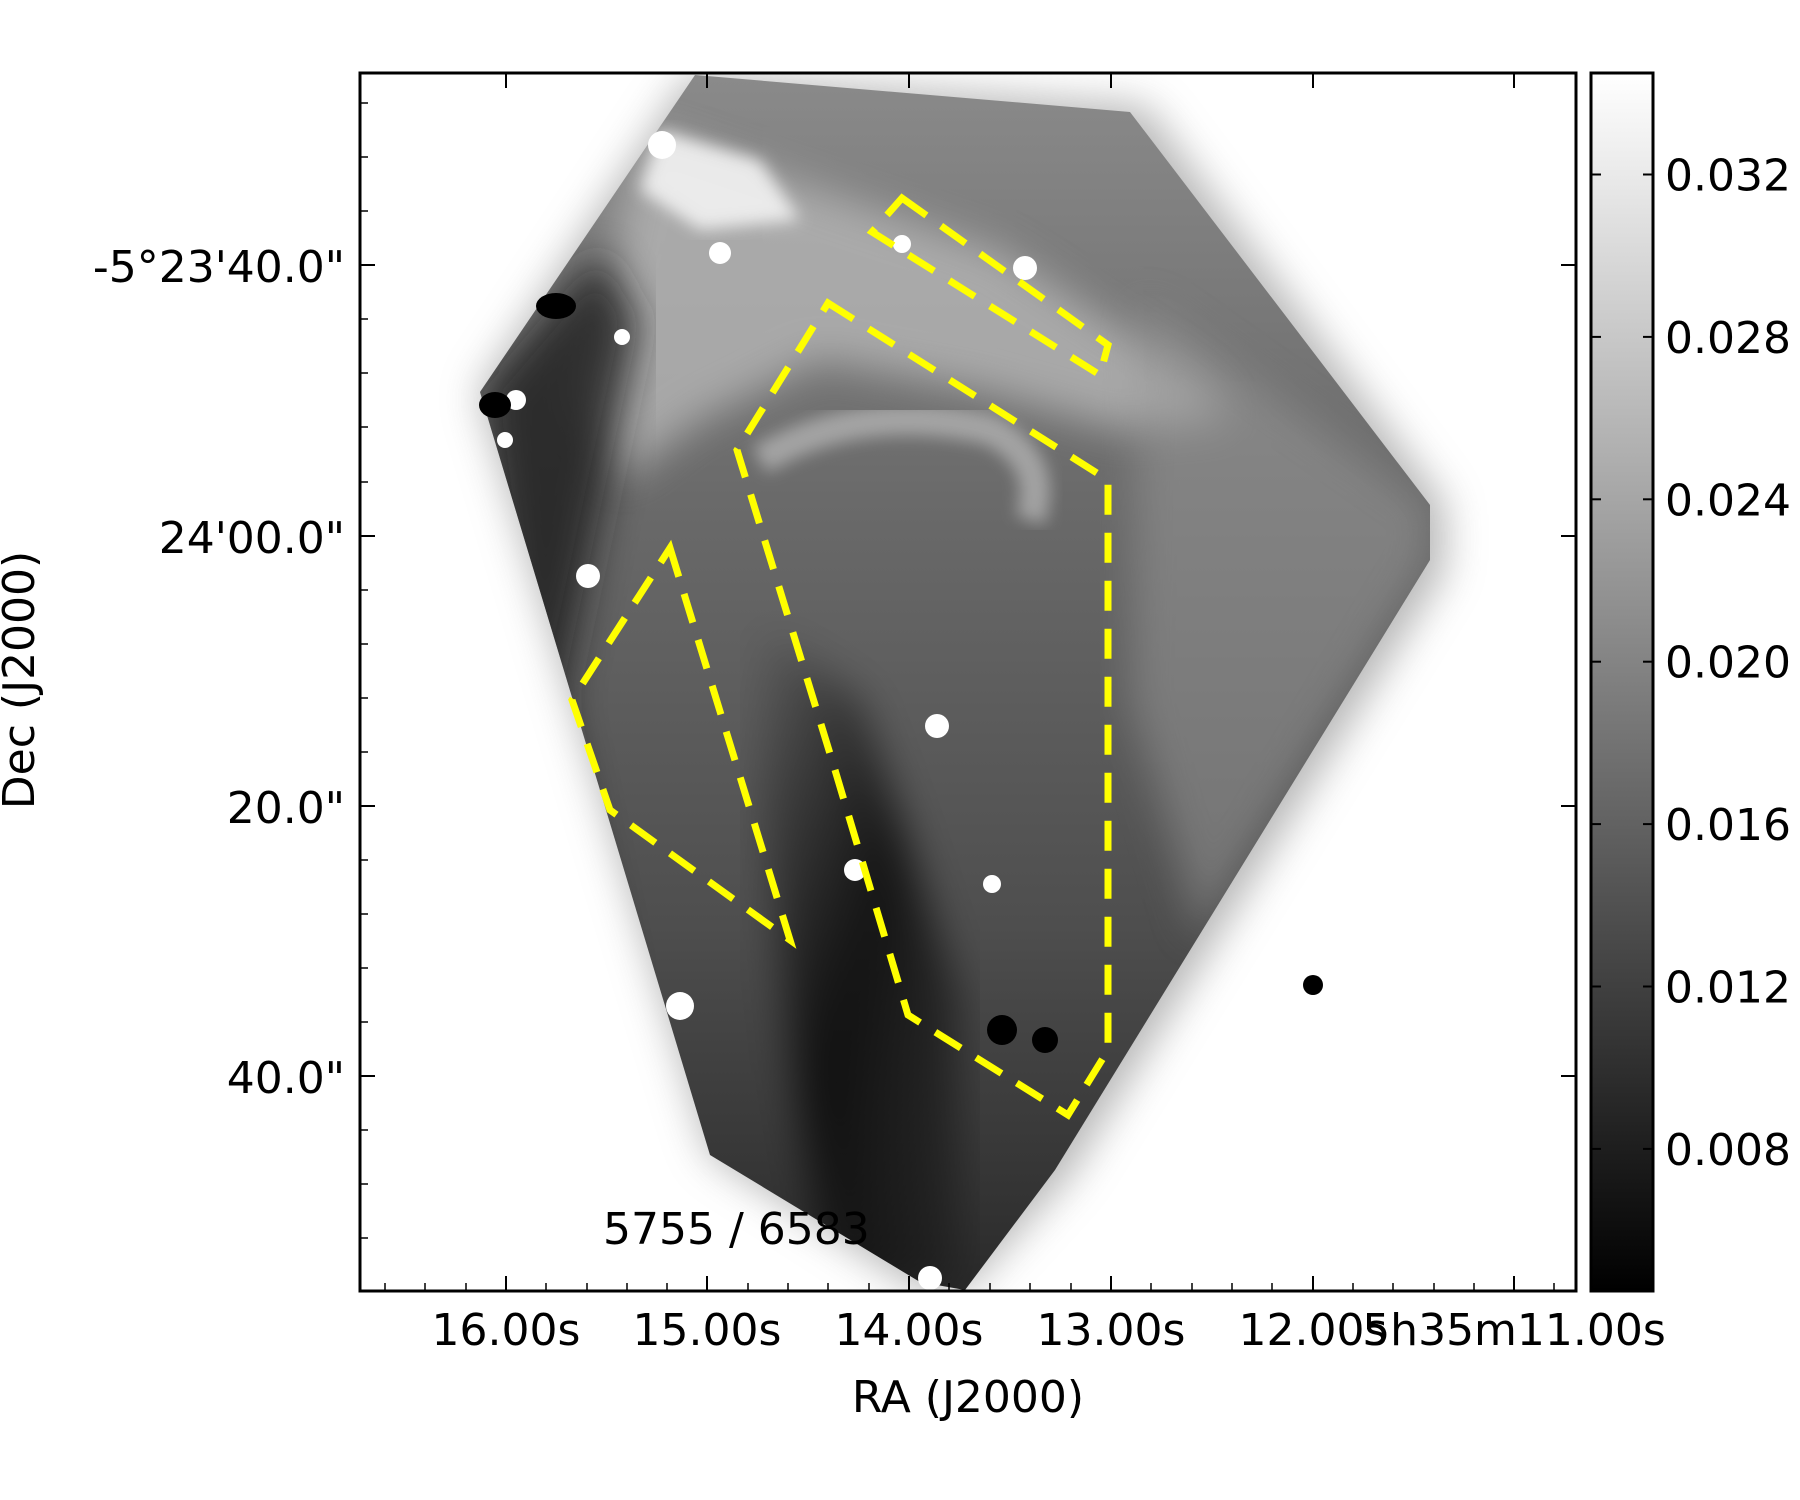 The image size is (1800, 1500). Describe the element at coordinates (506, 1330) in the screenshot. I see `x-tick-label: 16.00s` at that location.